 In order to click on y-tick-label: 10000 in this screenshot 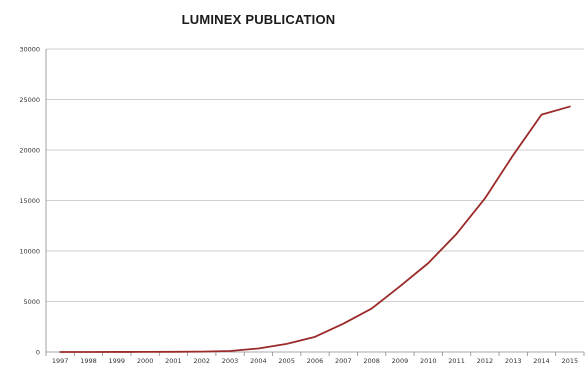, I will do `click(29, 252)`.